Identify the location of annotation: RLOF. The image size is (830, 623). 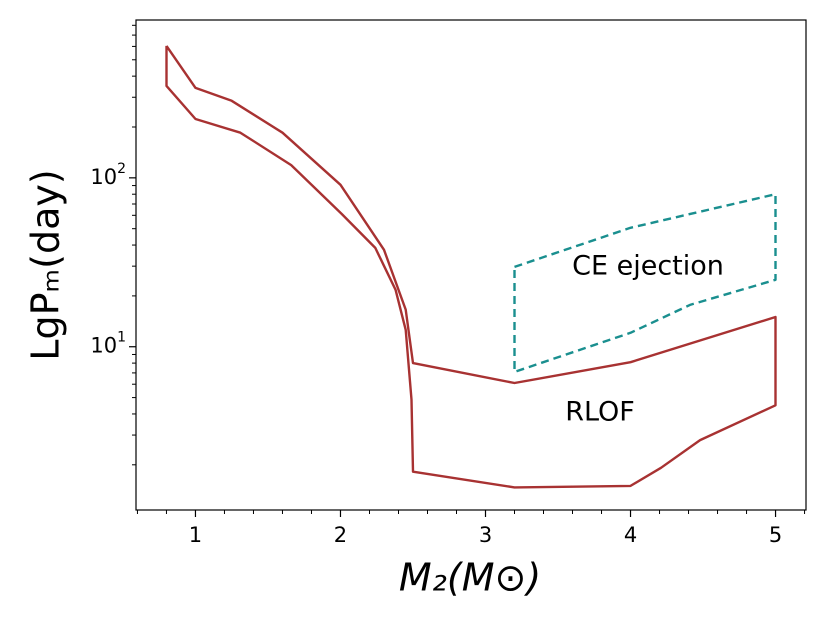
(600, 412).